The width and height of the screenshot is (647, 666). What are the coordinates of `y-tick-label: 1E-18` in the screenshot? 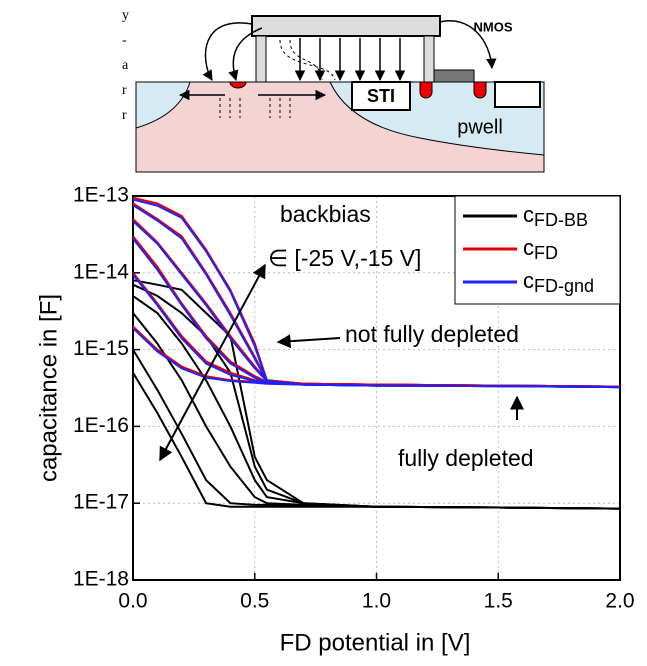 It's located at (101, 579).